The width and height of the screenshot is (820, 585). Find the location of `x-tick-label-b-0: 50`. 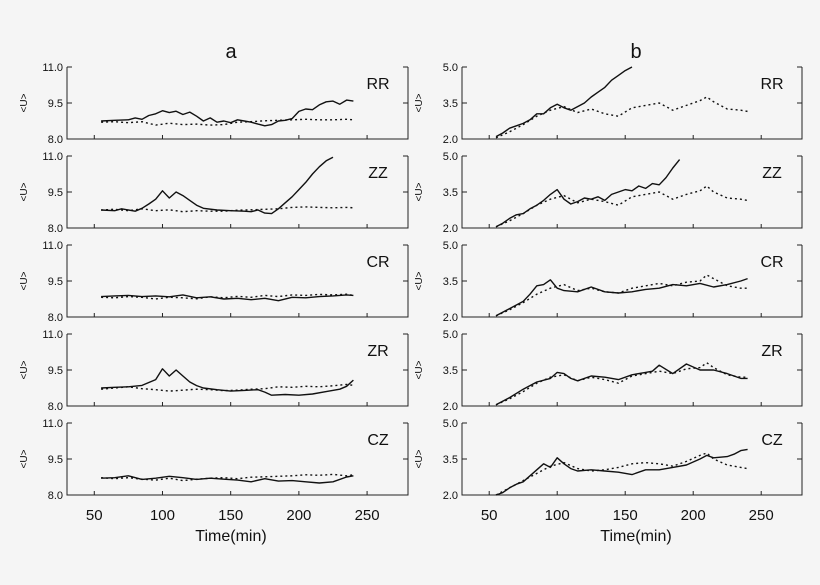

x-tick-label-b-0: 50 is located at coordinates (489, 515).